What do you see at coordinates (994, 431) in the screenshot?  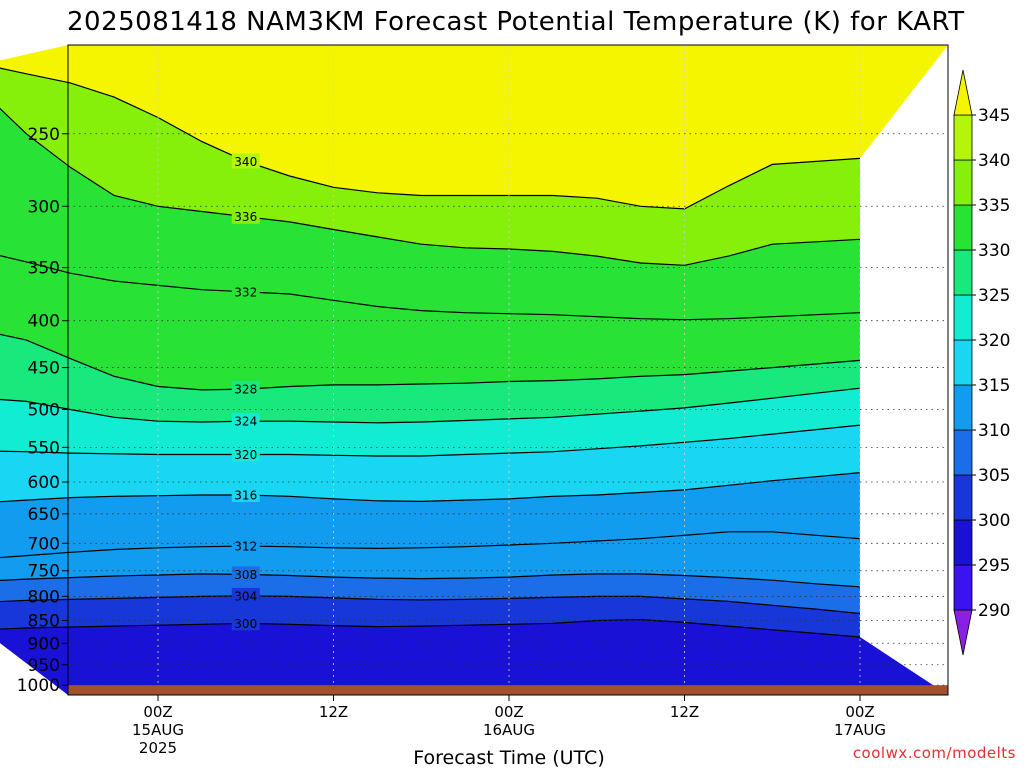 I see `colorbar-label-310: 310` at bounding box center [994, 431].